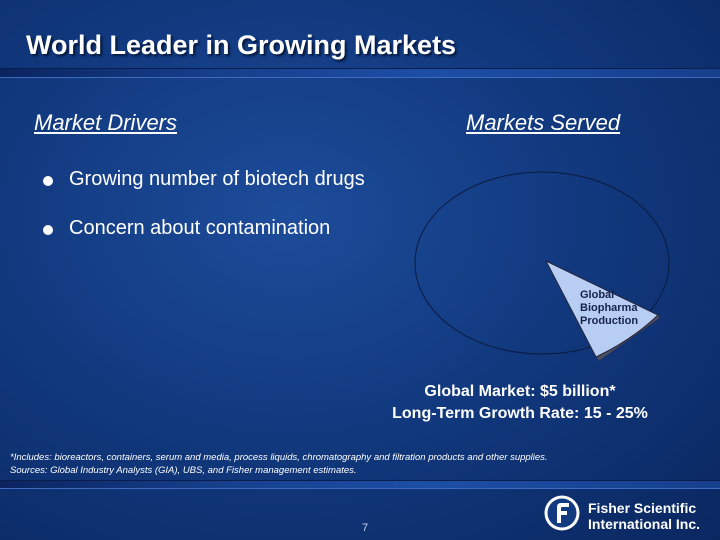  Describe the element at coordinates (542, 263) in the screenshot. I see `total-market-outline` at that location.